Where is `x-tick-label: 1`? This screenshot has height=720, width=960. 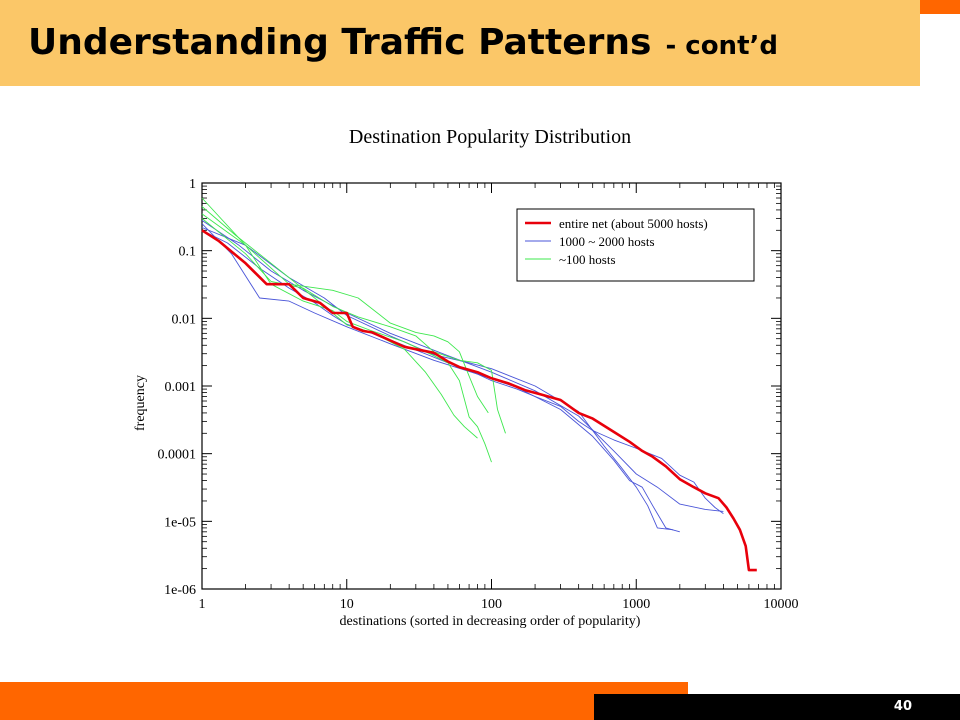 x-tick-label: 1 is located at coordinates (202, 604).